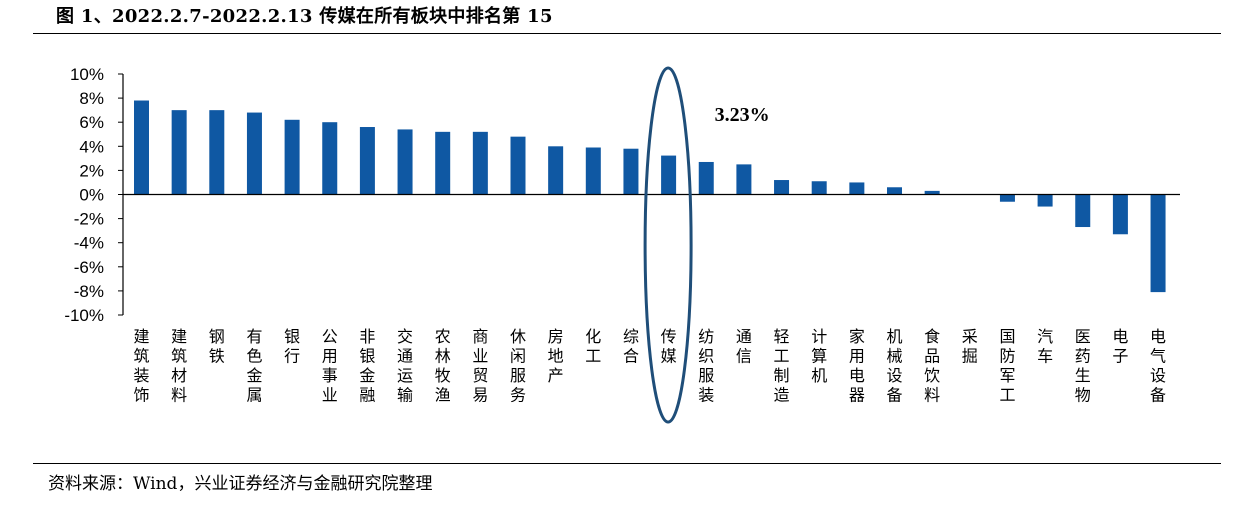  What do you see at coordinates (443, 366) in the screenshot?
I see `category-label-农林牧渔: 农林牧渔` at bounding box center [443, 366].